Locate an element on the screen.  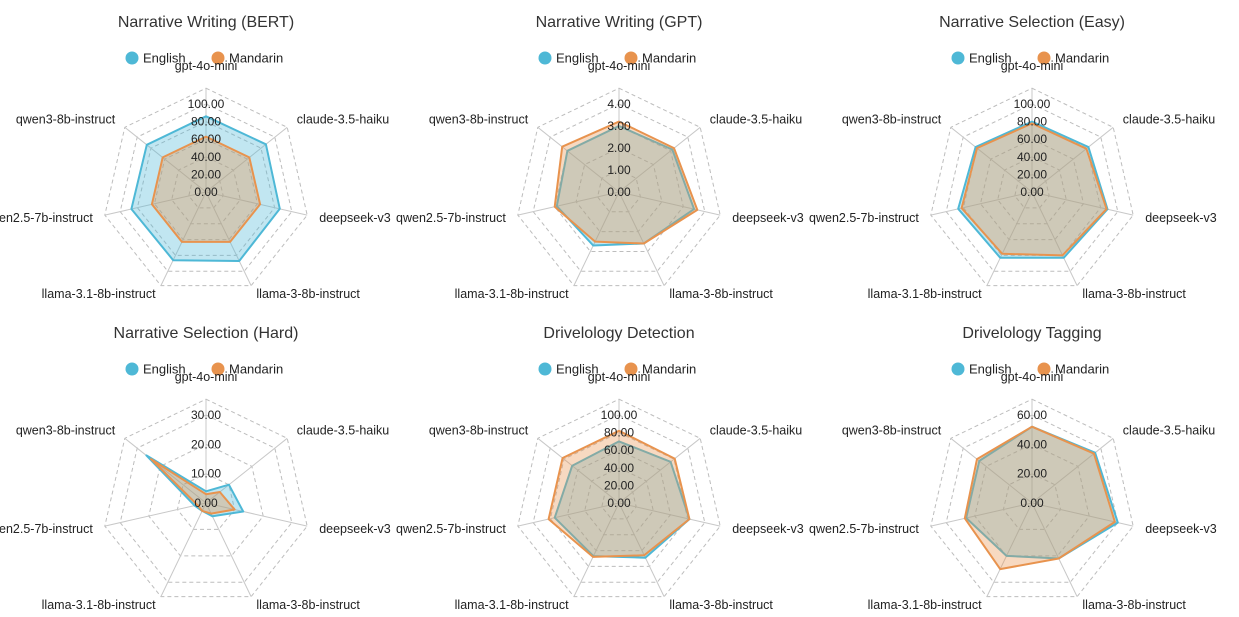
chart-title: Narrative Selection (Hard) is located at coordinates (206, 333).